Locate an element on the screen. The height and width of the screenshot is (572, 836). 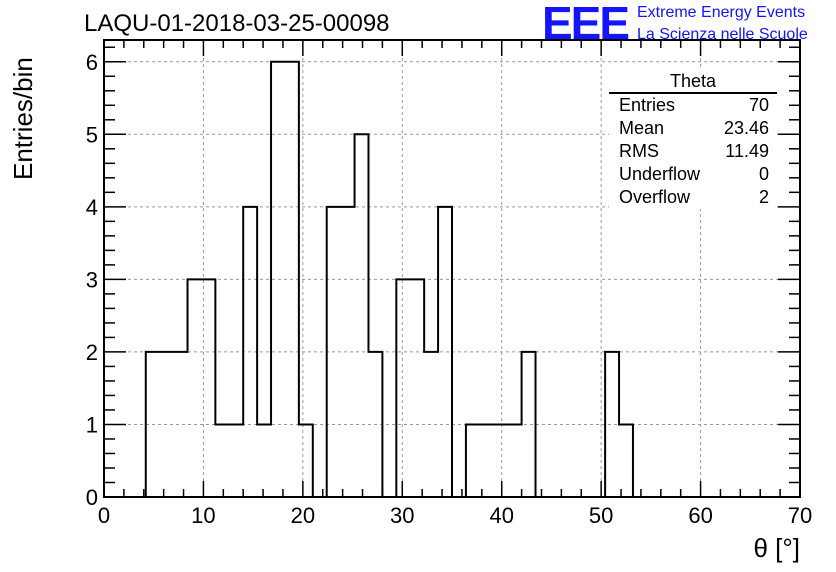
stats-row-overflow: Overflow 2 is located at coordinates (693, 197).